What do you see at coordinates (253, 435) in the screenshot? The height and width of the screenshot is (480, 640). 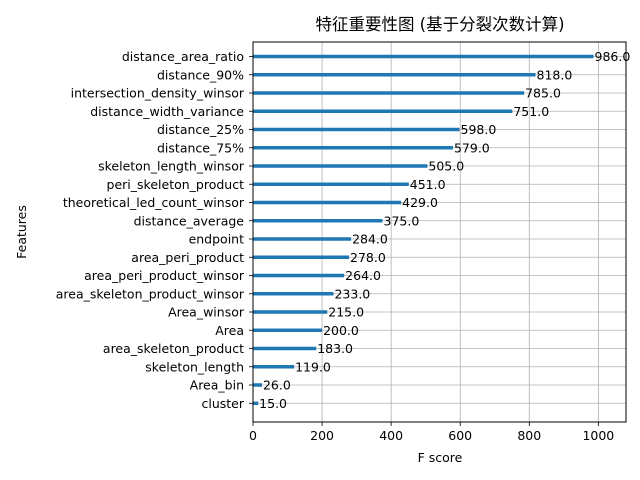 I see `x-tick-label: 0` at bounding box center [253, 435].